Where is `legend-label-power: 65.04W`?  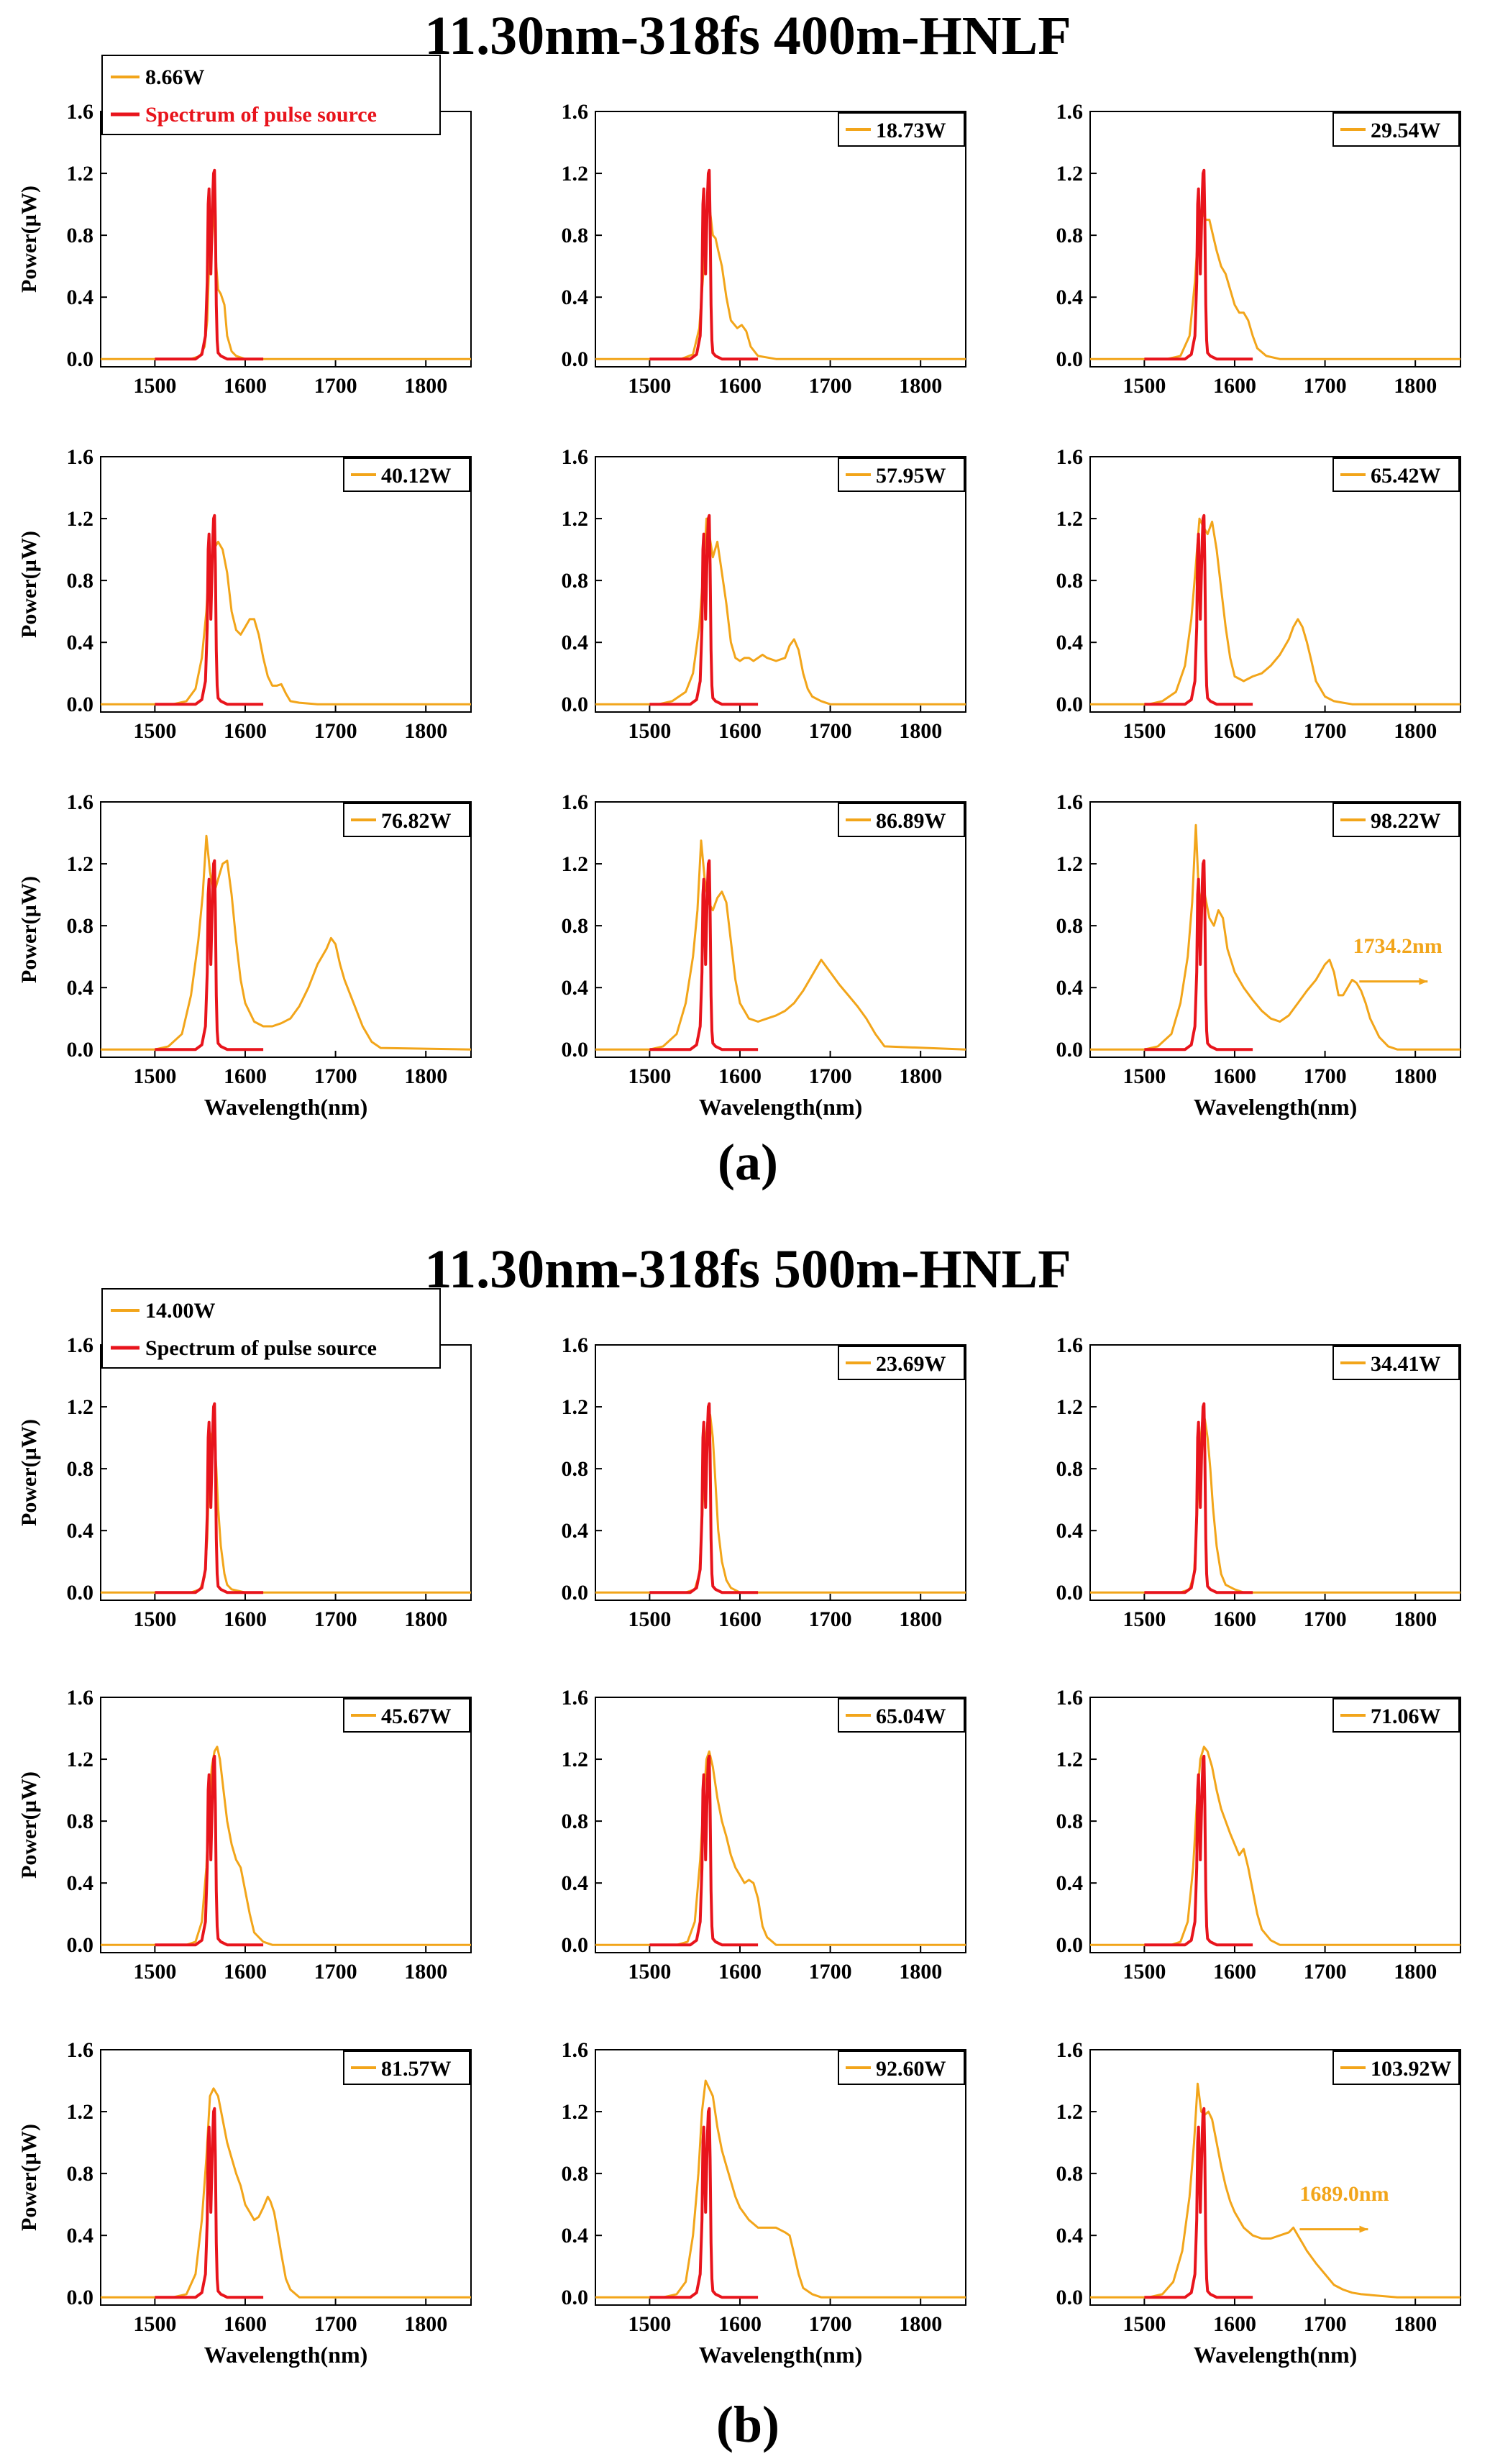 legend-label-power: 65.04W is located at coordinates (911, 1717).